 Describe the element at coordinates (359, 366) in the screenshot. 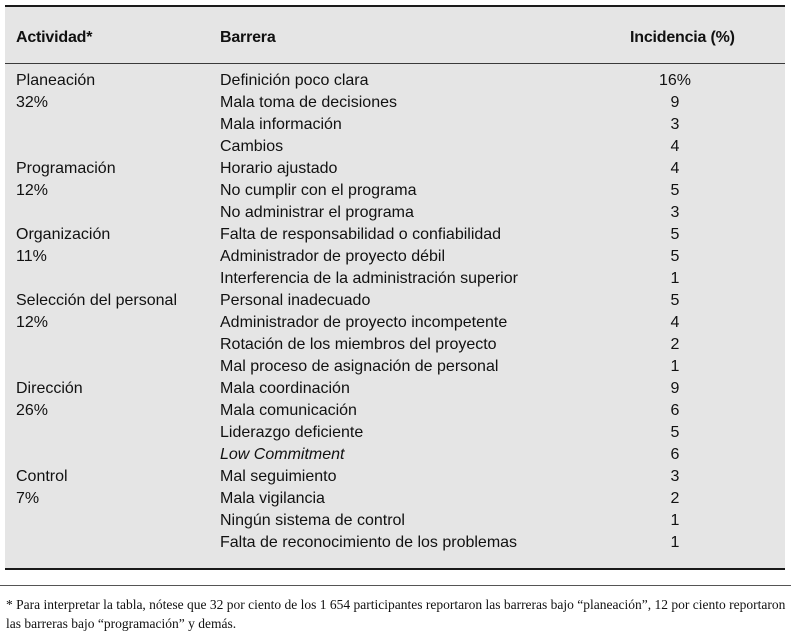

I see `barrier-cell: Mal proceso de asignación de personal` at that location.